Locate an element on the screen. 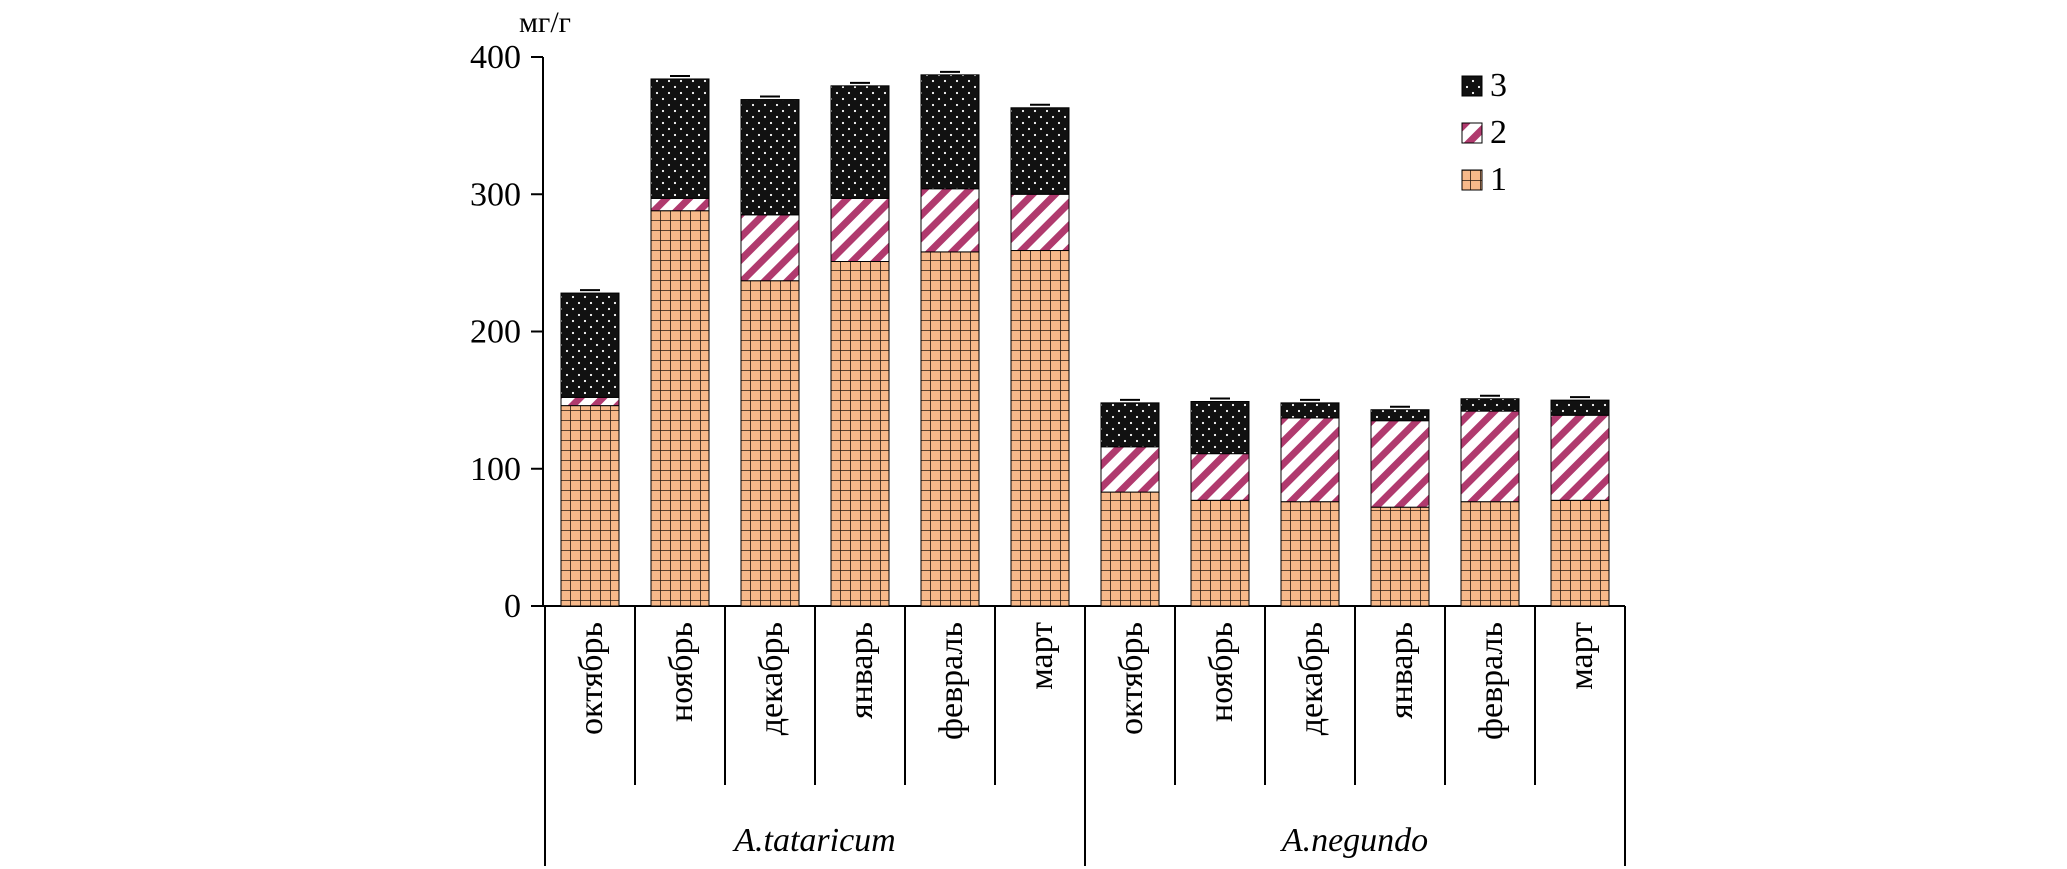 The image size is (2067, 869). y-unit-label: мг/г is located at coordinates (545, 22).